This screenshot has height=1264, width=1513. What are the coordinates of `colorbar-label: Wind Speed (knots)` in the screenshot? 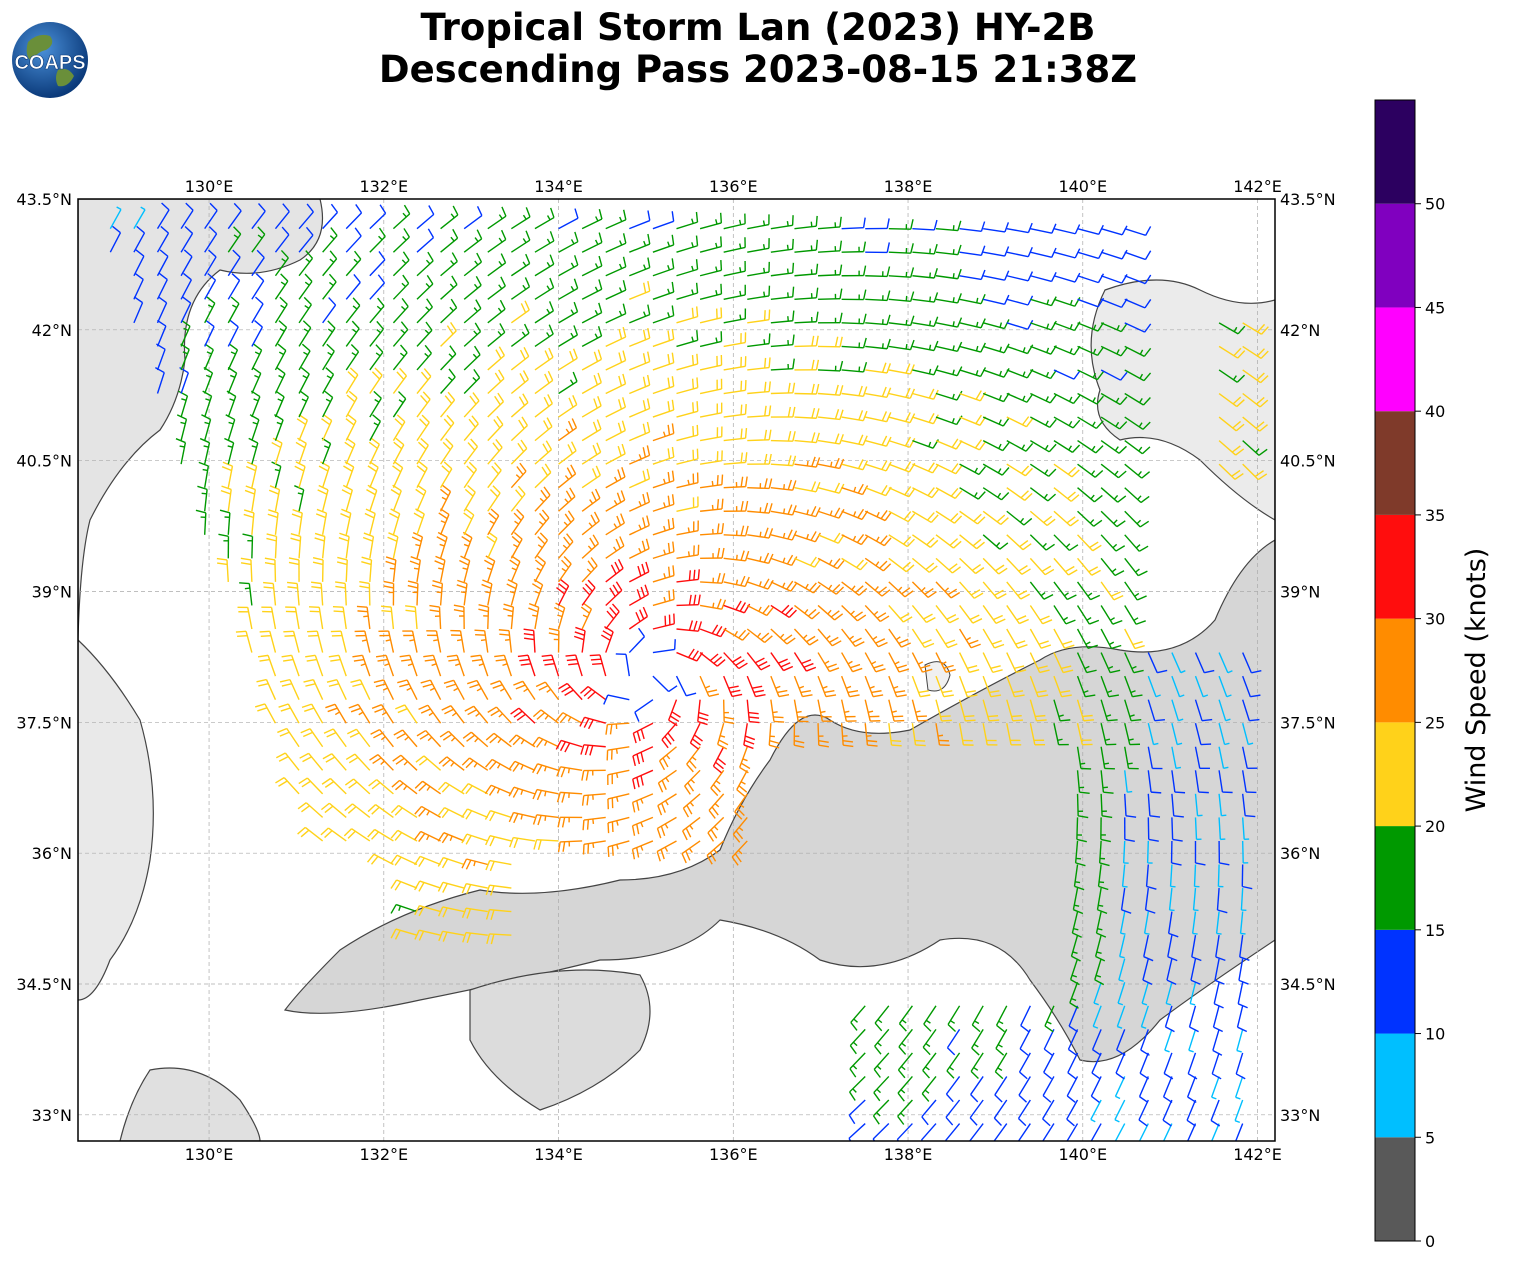 It's located at (1476, 680).